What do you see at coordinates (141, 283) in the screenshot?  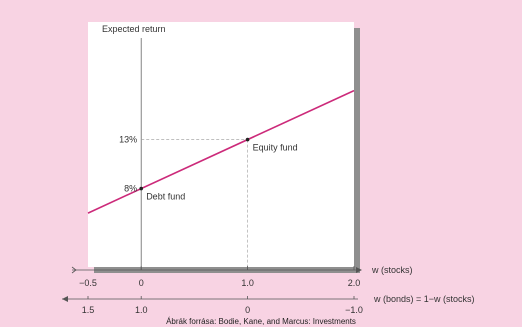 I see `x-tick-label-1: 0` at bounding box center [141, 283].